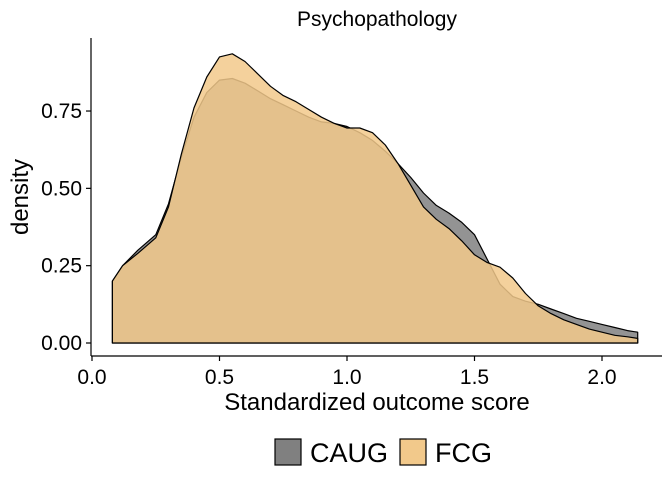  What do you see at coordinates (66, 227) in the screenshot?
I see `y-ticks: 0.00 0.25 0.50 0.75` at bounding box center [66, 227].